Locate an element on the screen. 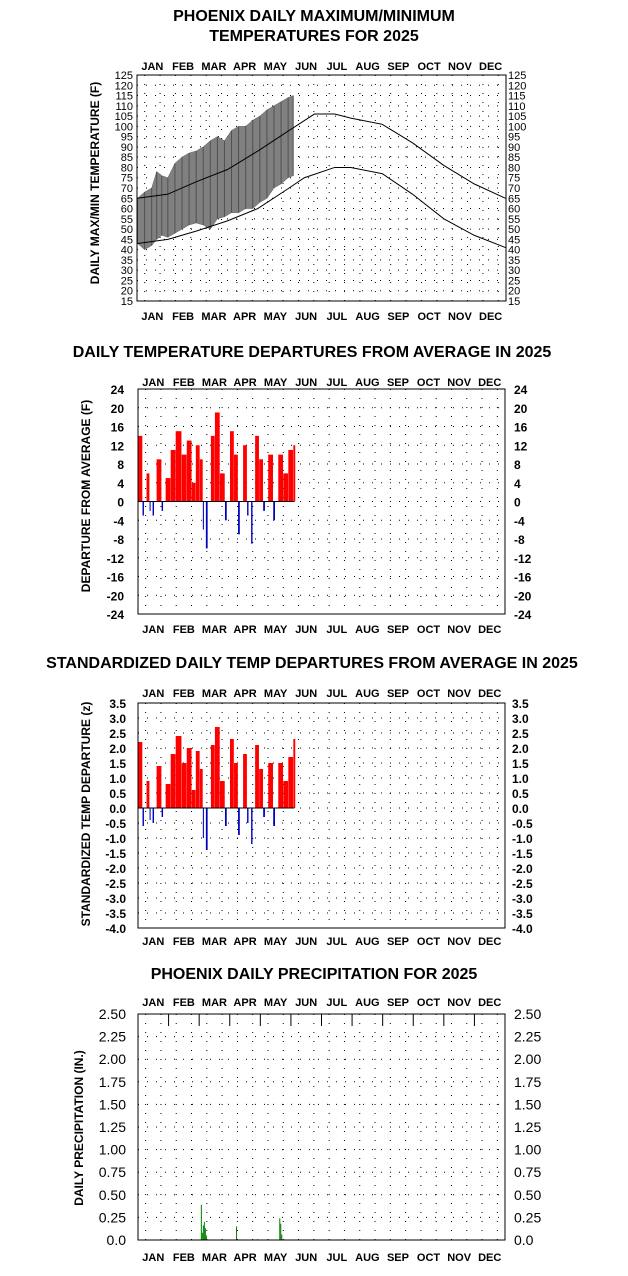 This screenshot has width=628, height=1276. month-label-top: SEP is located at coordinates (398, 694).